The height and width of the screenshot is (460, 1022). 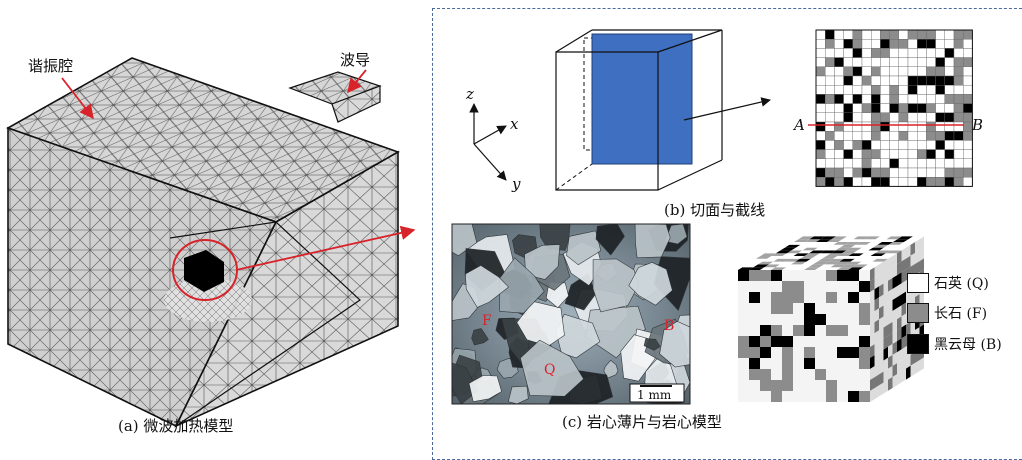 What do you see at coordinates (516, 184) in the screenshot?
I see `axis-y-label: y` at bounding box center [516, 184].